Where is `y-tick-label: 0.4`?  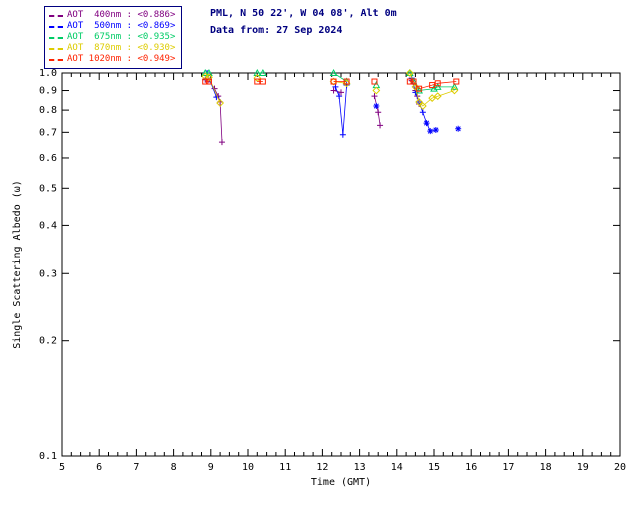
y-tick-label: 0.4 is located at coordinates (48, 225).